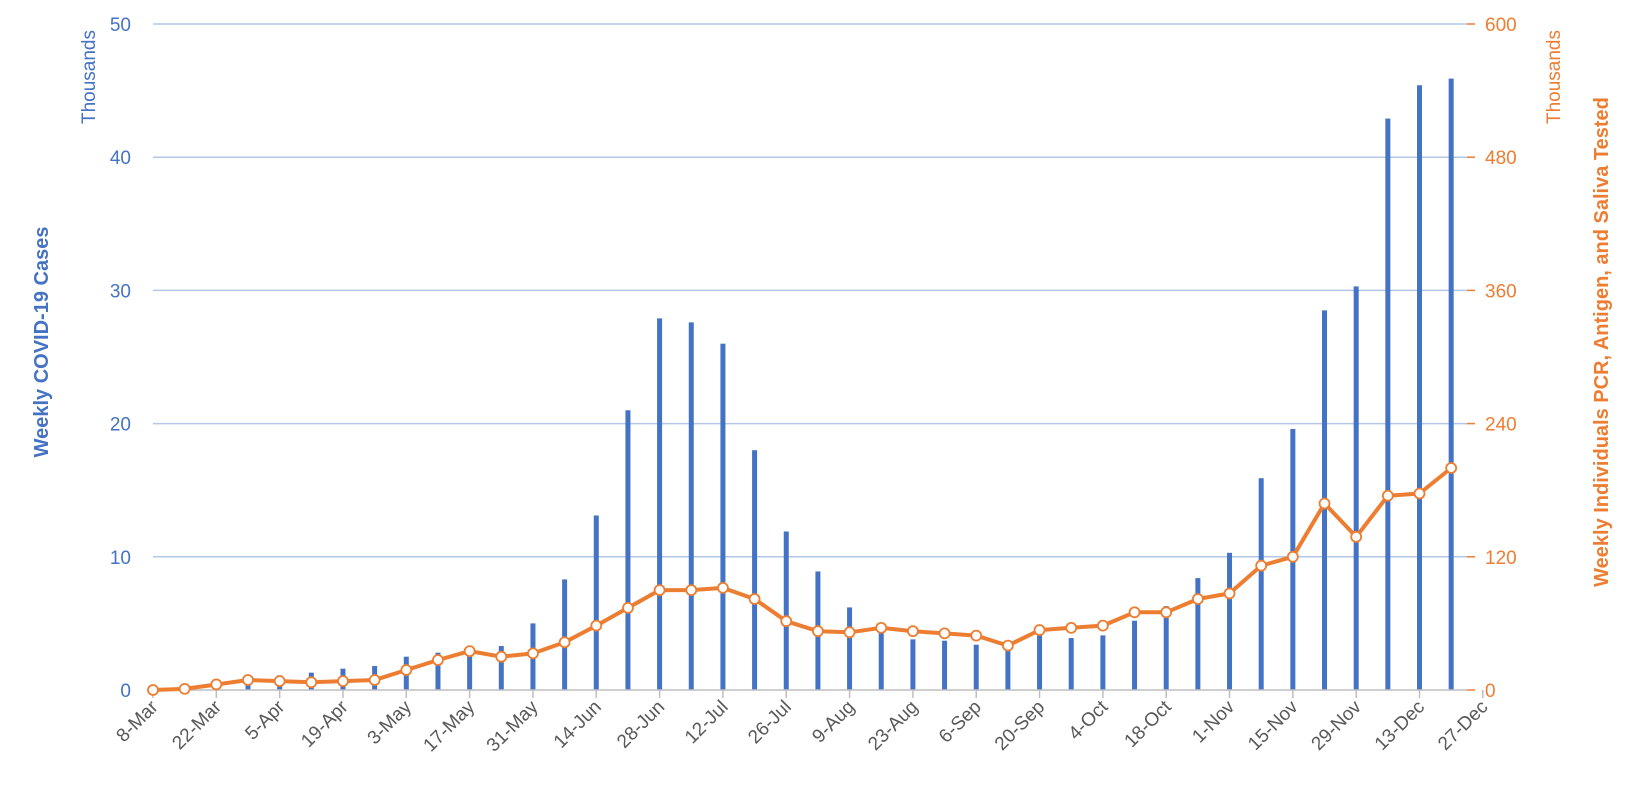 Image resolution: width=1630 pixels, height=787 pixels. Describe the element at coordinates (1149, 724) in the screenshot. I see `x-tick-label: 18-Oct` at that location.